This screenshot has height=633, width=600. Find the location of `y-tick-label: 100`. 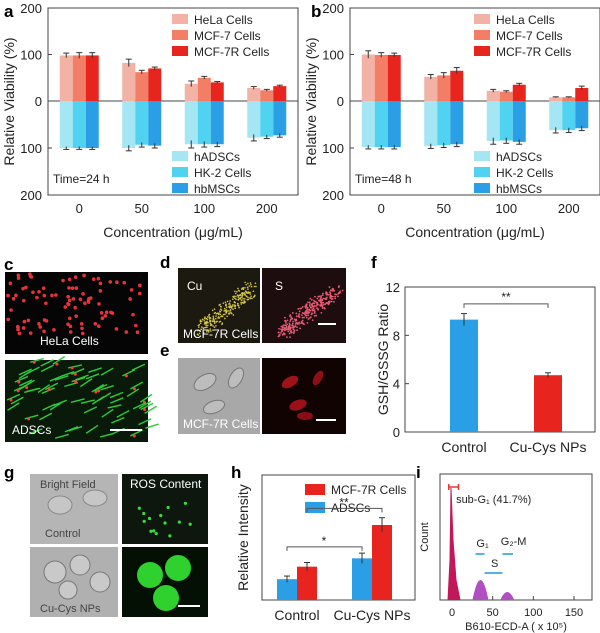

y-tick-label: 100 is located at coordinates (333, 148).